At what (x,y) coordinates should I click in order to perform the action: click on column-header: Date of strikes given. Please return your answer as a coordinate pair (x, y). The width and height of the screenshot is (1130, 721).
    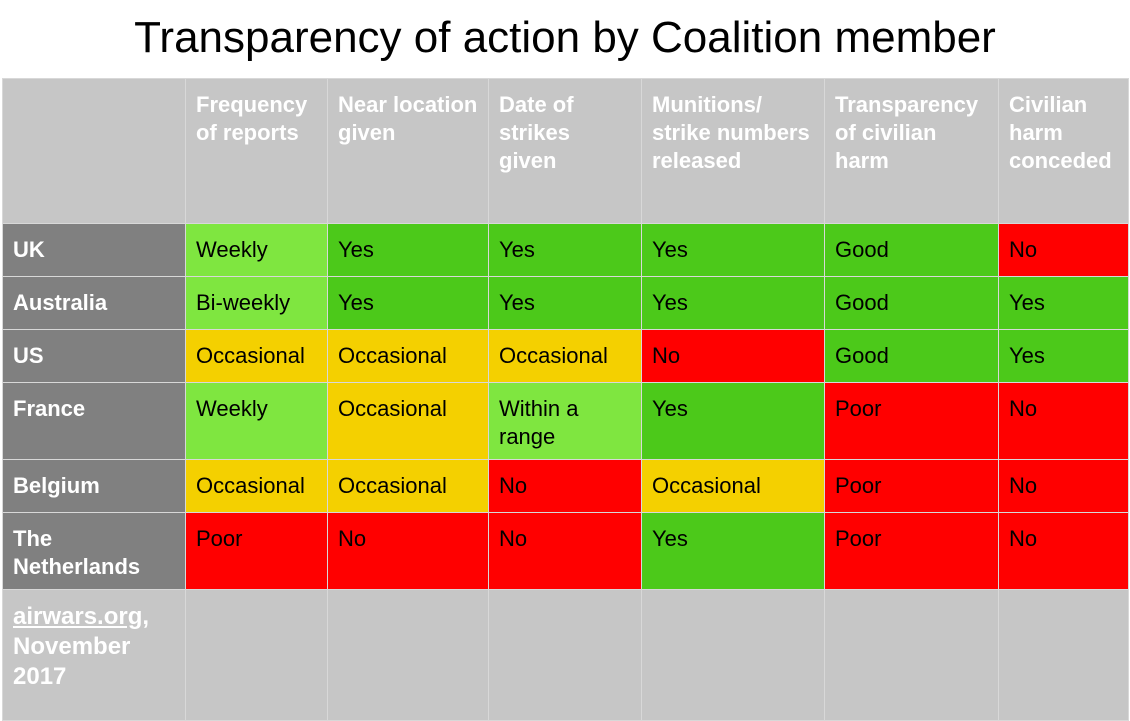
    Looking at the image, I should click on (565, 151).